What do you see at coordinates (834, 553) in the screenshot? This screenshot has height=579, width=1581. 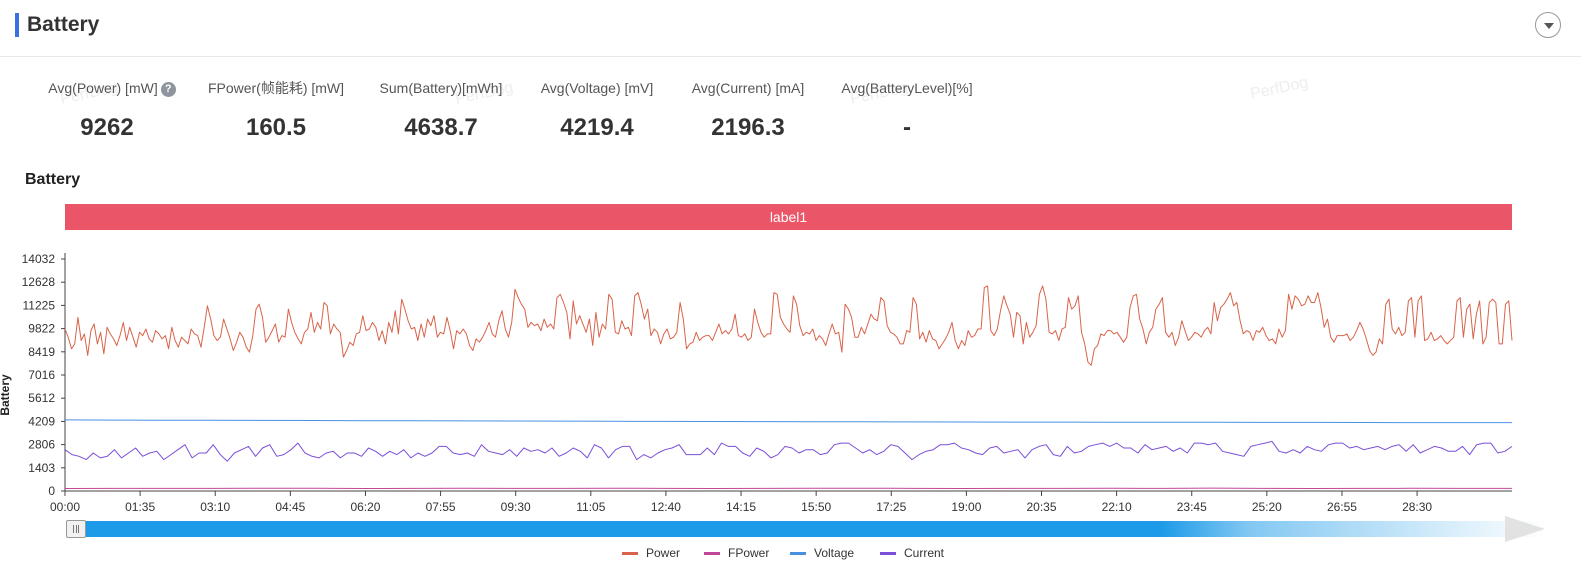 I see `legend-label: Voltage` at bounding box center [834, 553].